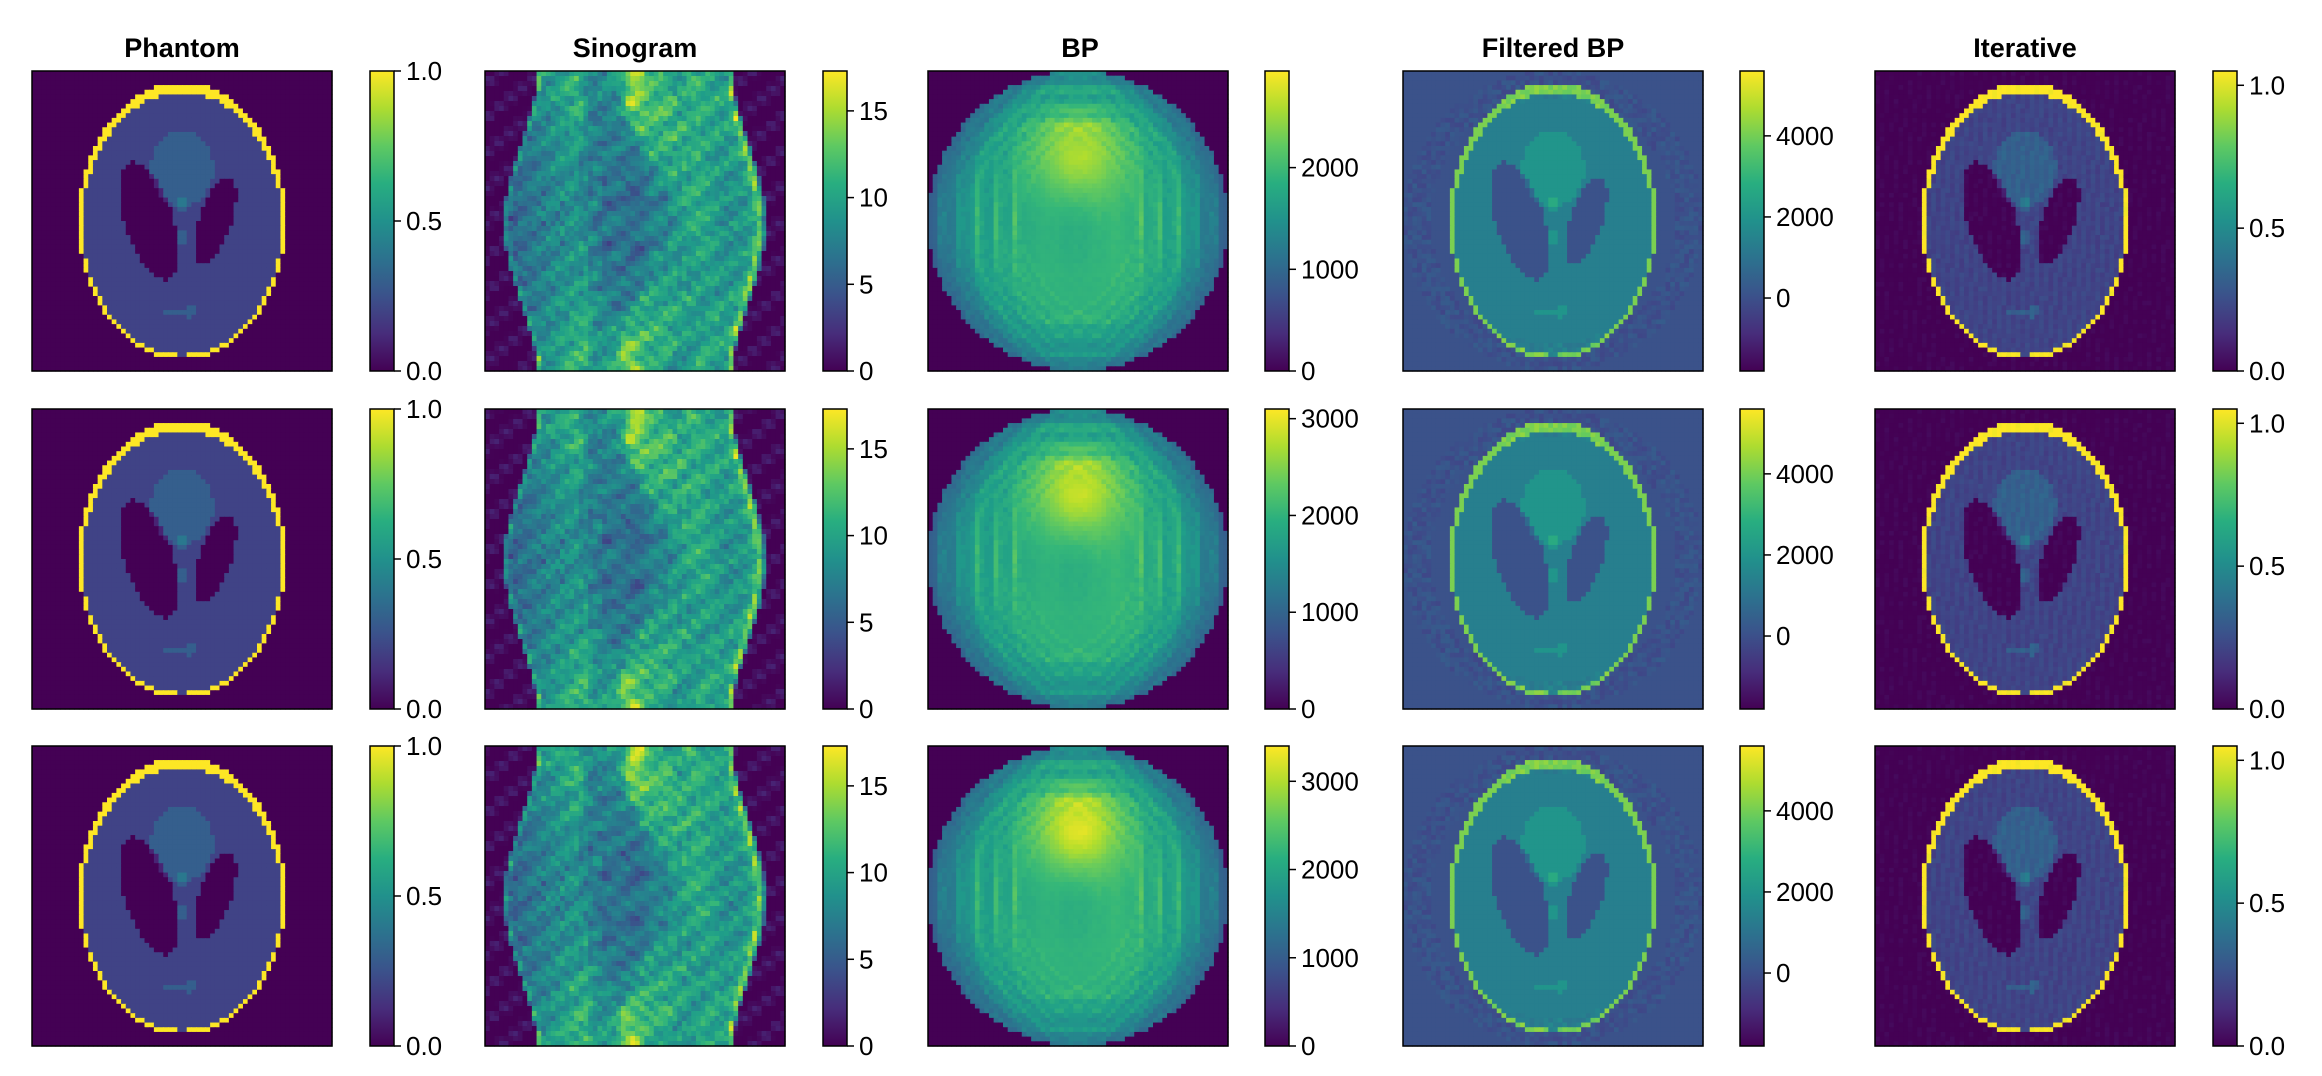 This screenshot has width=2322, height=1076. What do you see at coordinates (1312, 228) in the screenshot?
I see `colorbar: 0 1000 2000` at bounding box center [1312, 228].